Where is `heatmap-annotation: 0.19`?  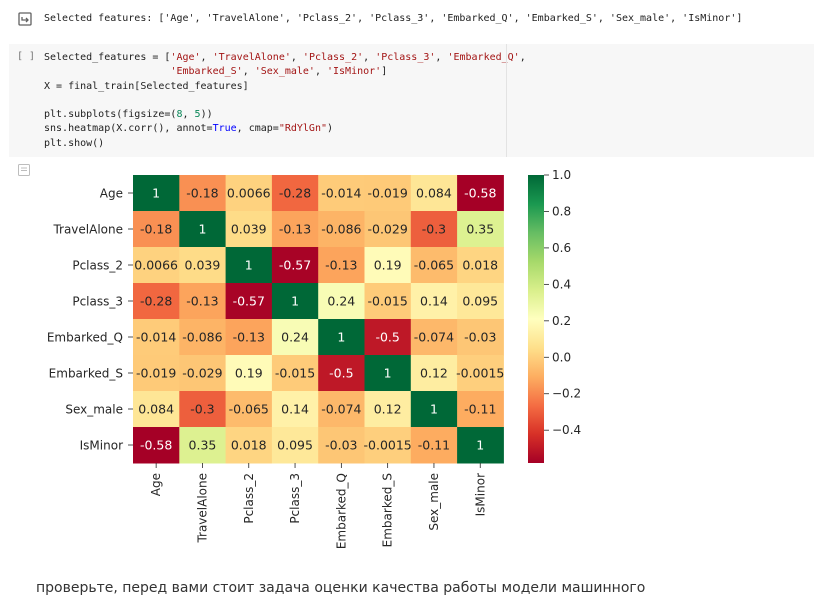
heatmap-annotation: 0.19 is located at coordinates (249, 373).